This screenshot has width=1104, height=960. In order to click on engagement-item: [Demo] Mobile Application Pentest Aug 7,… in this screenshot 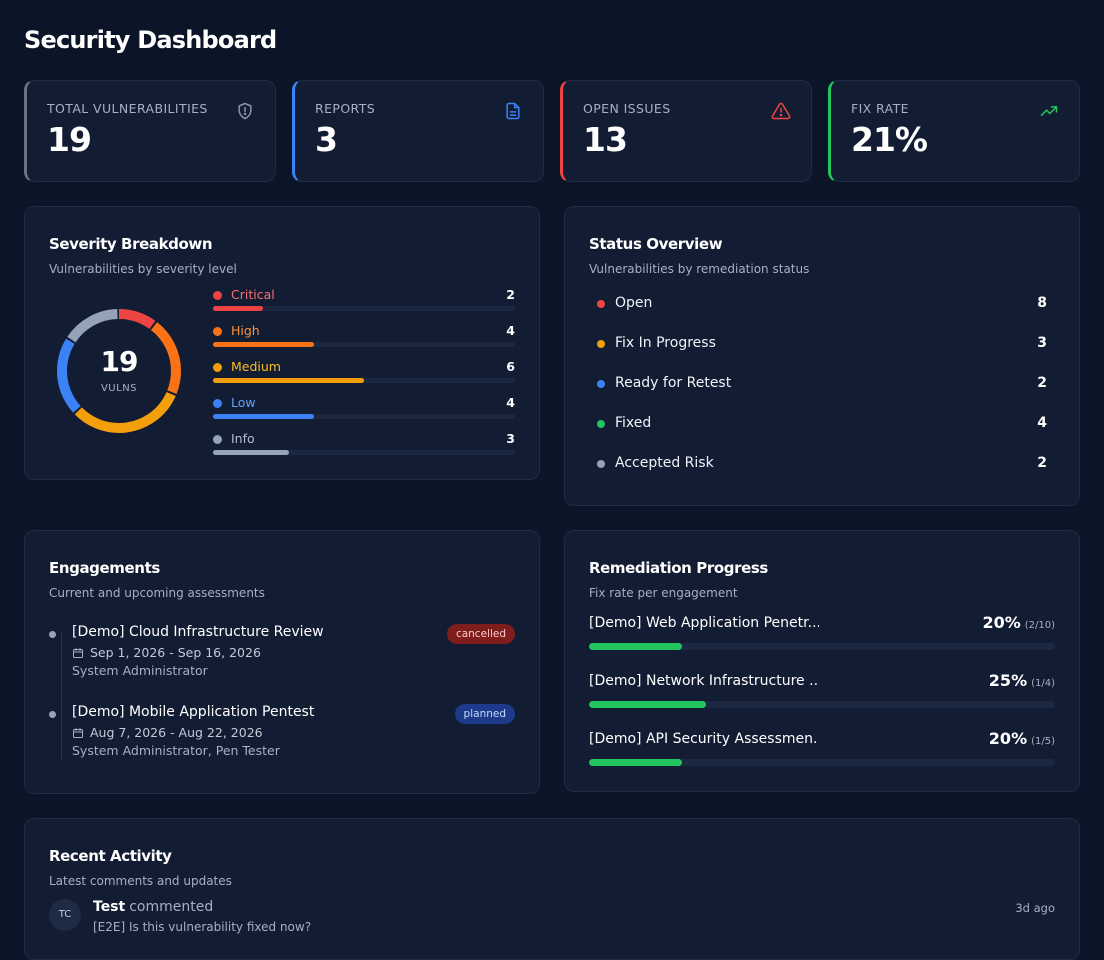, I will do `click(282, 734)`.